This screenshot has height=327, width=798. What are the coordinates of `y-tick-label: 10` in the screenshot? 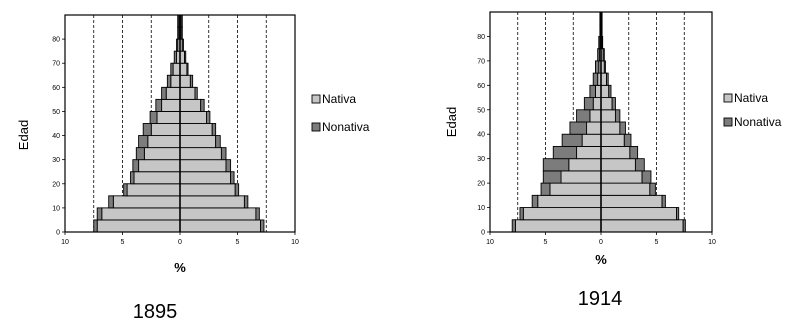 It's located at (56, 208).